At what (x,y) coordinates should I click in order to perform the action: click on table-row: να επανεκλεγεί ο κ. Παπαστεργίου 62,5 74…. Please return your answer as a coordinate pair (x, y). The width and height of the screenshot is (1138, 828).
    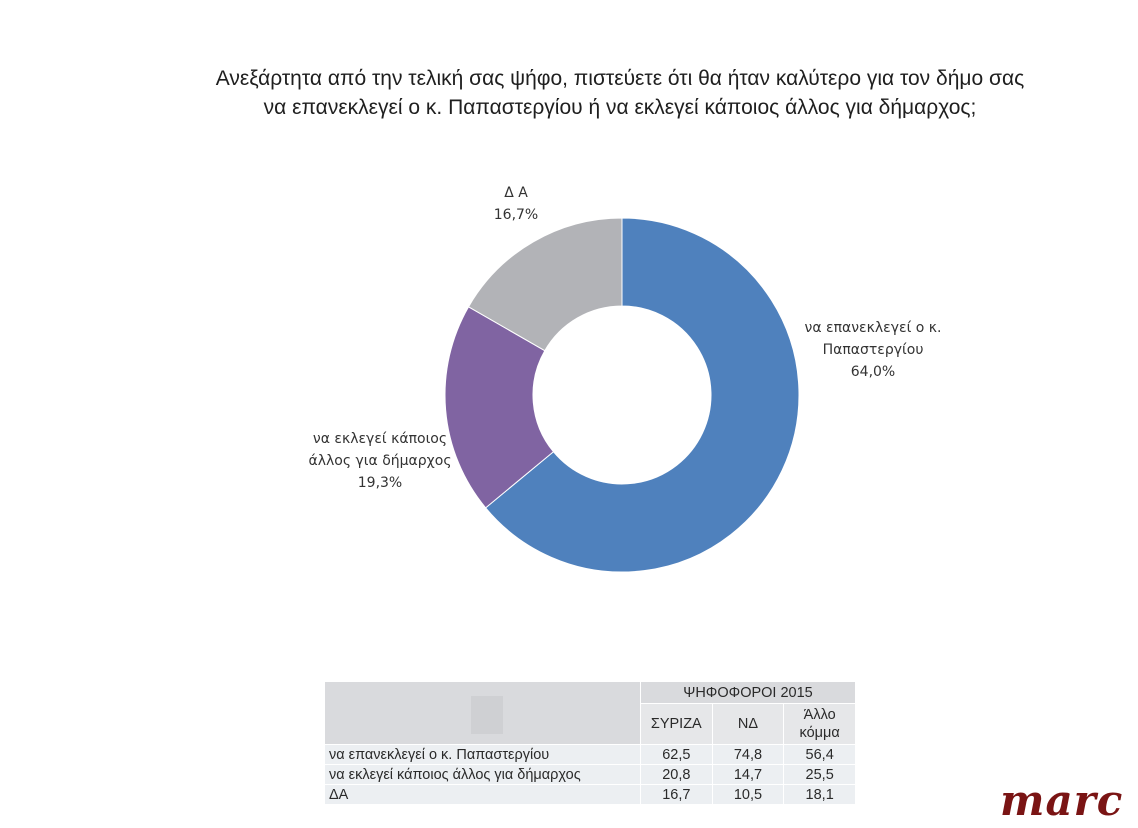
    Looking at the image, I should click on (590, 754).